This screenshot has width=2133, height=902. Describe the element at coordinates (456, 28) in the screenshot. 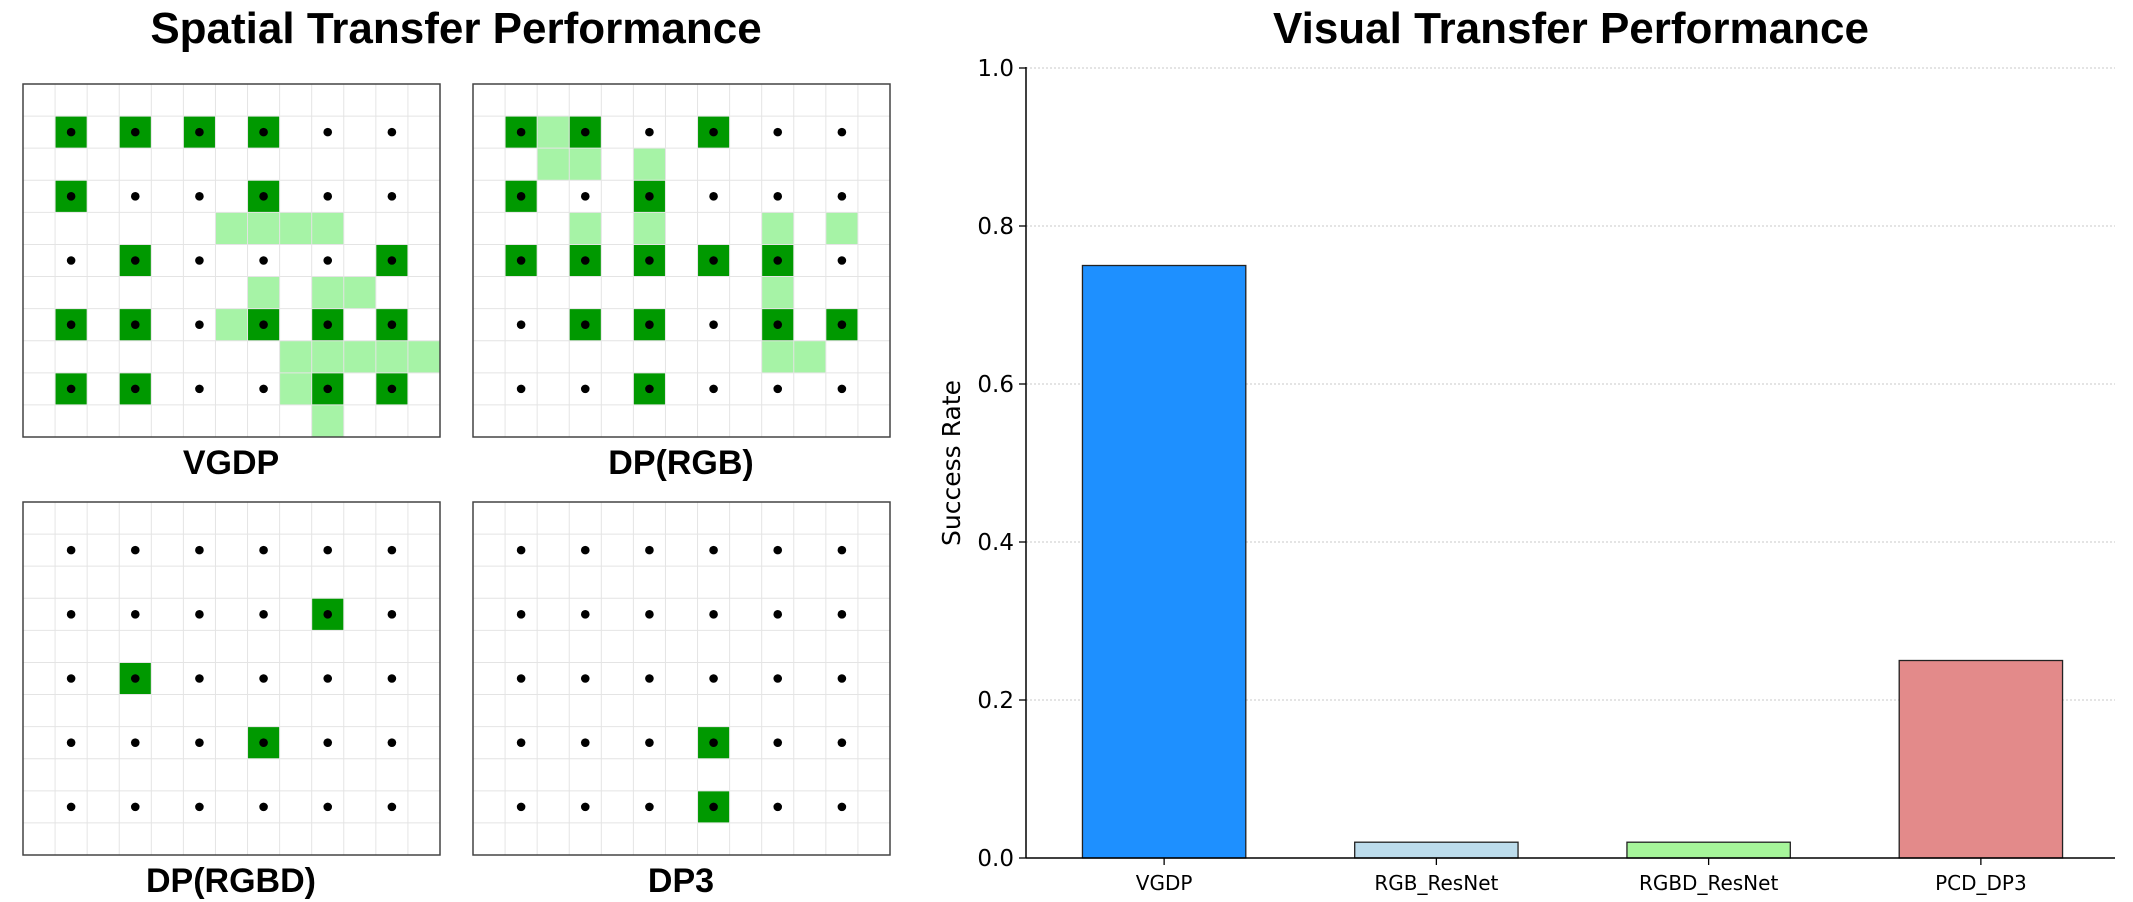

I see `spatial-title: Spatial Transfer Performance` at that location.